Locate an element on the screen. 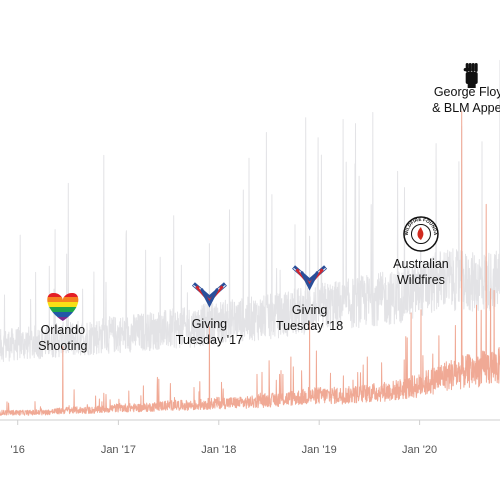  x-tick-label: Jan '19 is located at coordinates (319, 450).